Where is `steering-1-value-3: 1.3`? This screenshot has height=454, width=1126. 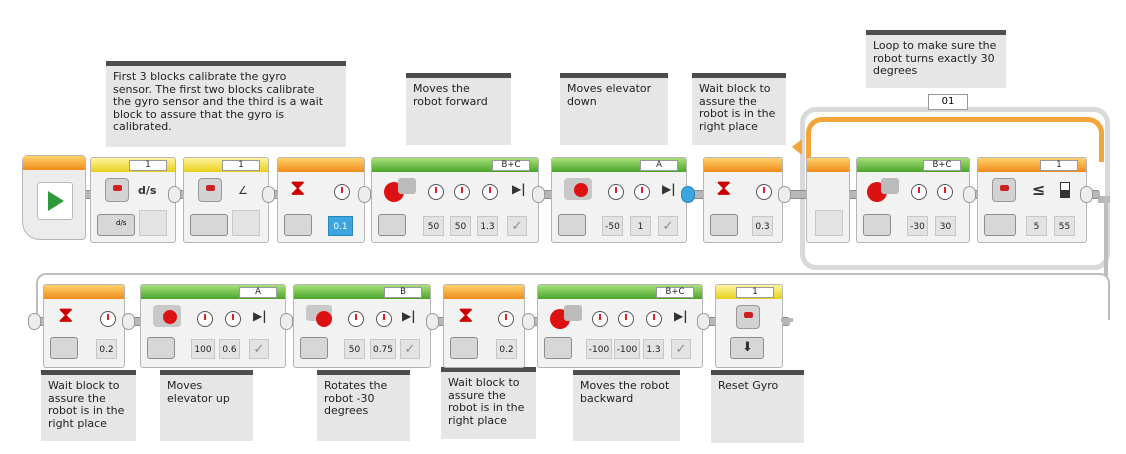
steering-1-value-3: 1.3 is located at coordinates (487, 226).